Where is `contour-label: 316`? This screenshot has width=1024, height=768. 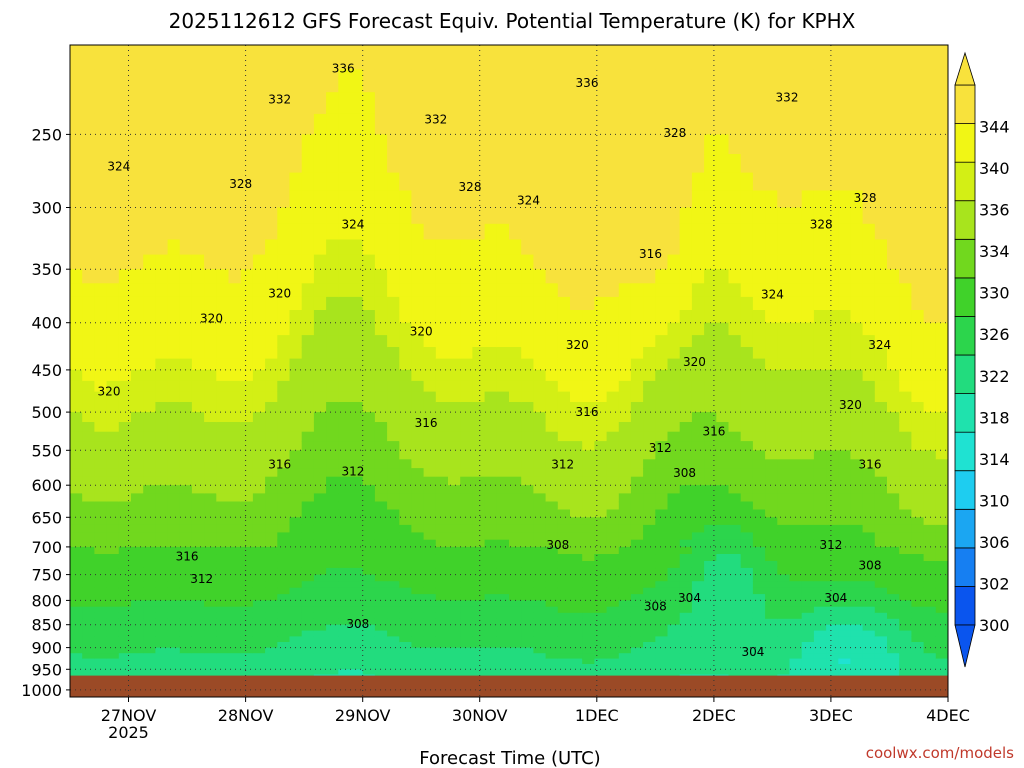
contour-label: 316 is located at coordinates (279, 465).